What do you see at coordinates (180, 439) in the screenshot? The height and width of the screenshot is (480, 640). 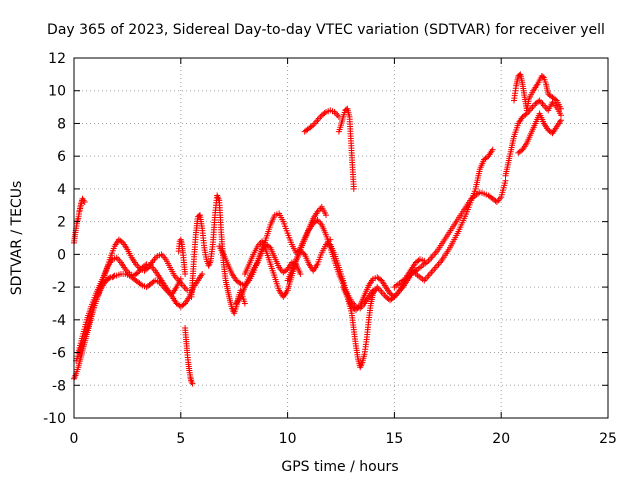 I see `x-tick-label: 5` at bounding box center [180, 439].